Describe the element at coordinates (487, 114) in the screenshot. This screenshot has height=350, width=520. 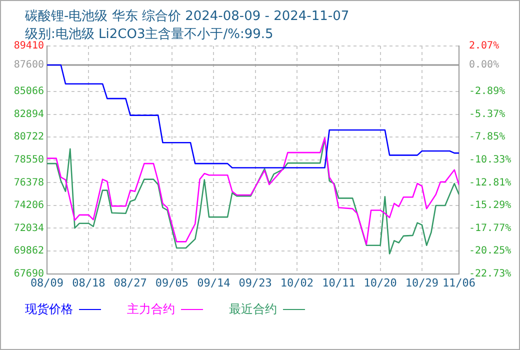
I see `y2-tick-label: -5.37%` at that location.